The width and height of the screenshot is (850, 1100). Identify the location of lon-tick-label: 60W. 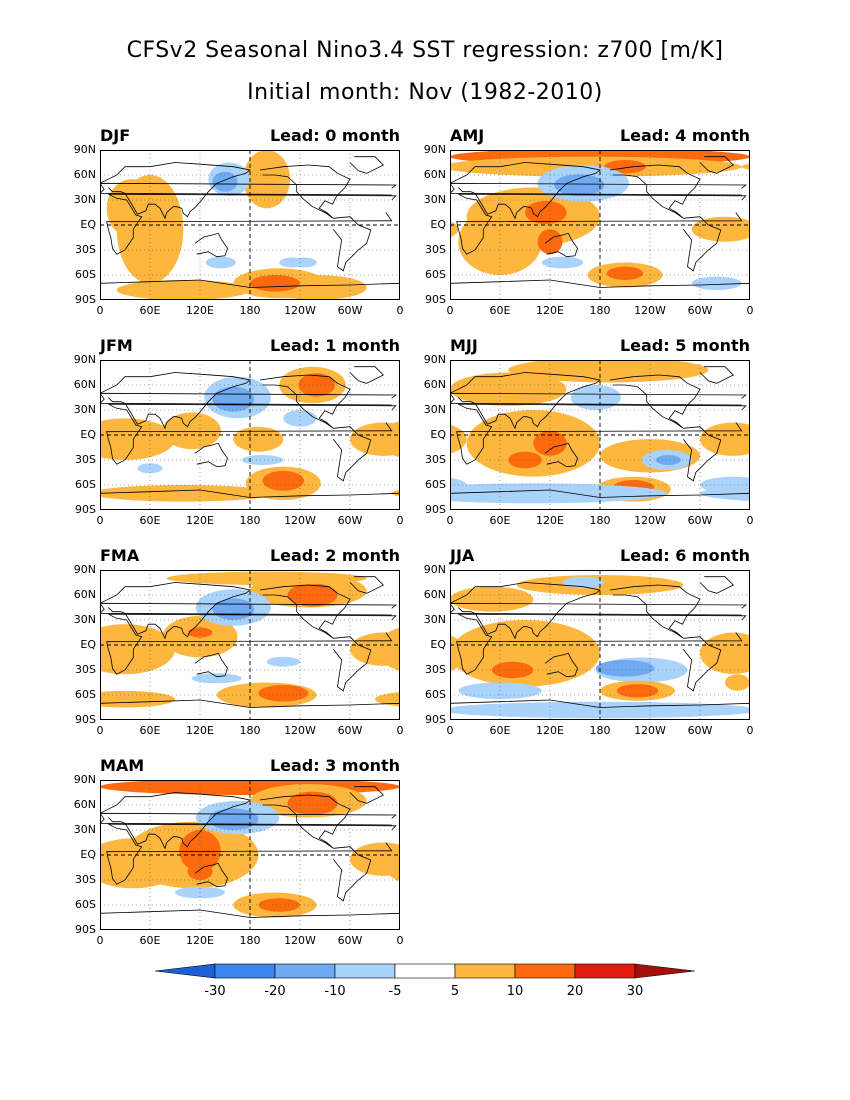
(350, 730).